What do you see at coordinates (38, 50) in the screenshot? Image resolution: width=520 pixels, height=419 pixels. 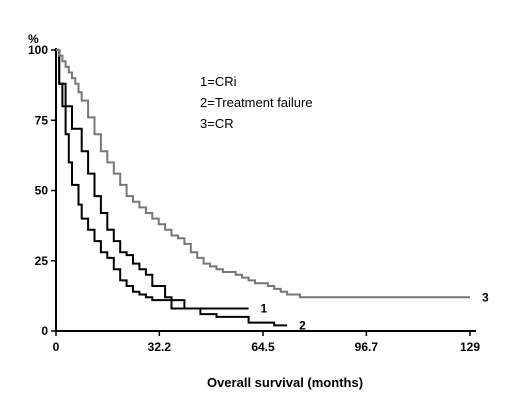 I see `y-tick-label: 100` at bounding box center [38, 50].